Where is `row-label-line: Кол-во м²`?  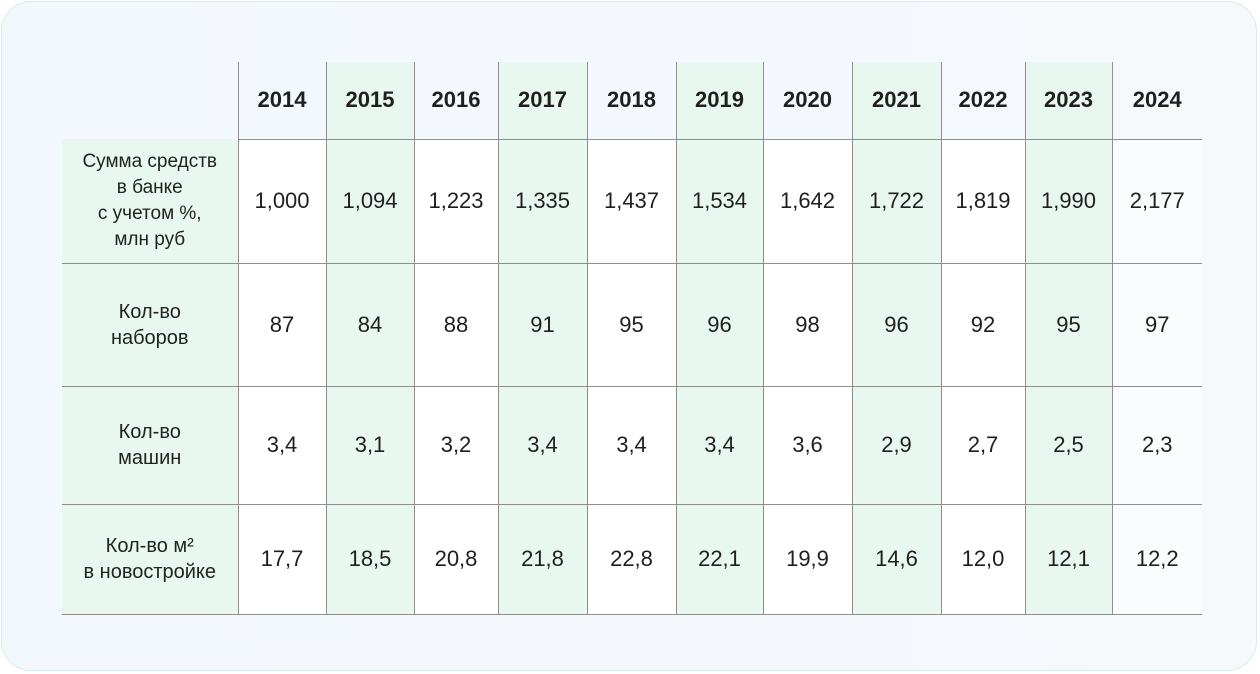
row-label-line: Кол-во м² is located at coordinates (149, 546).